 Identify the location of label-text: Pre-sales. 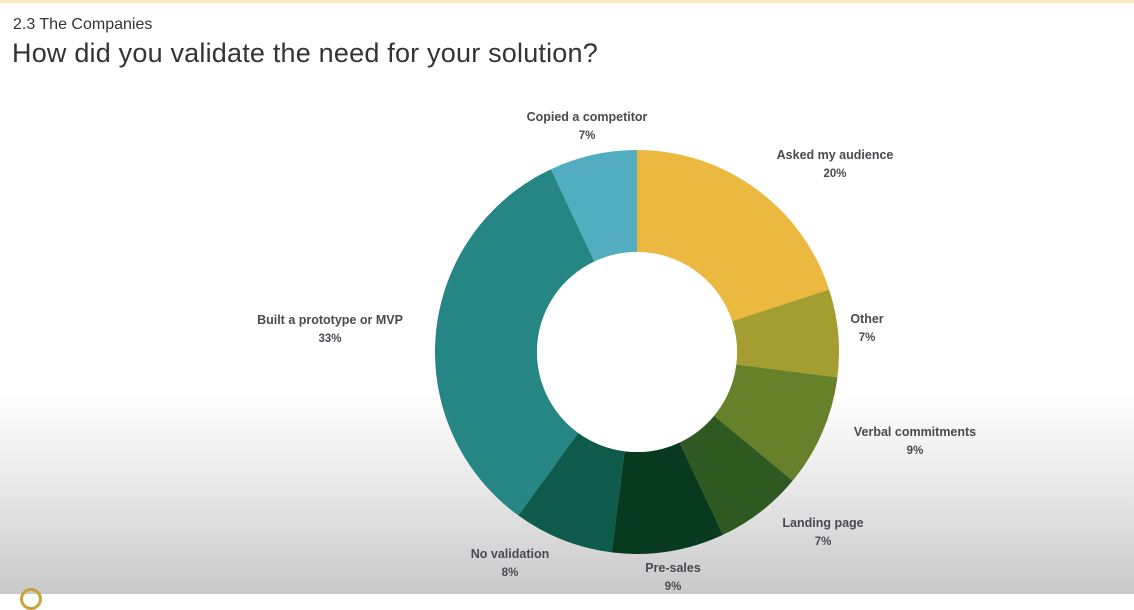
(673, 568).